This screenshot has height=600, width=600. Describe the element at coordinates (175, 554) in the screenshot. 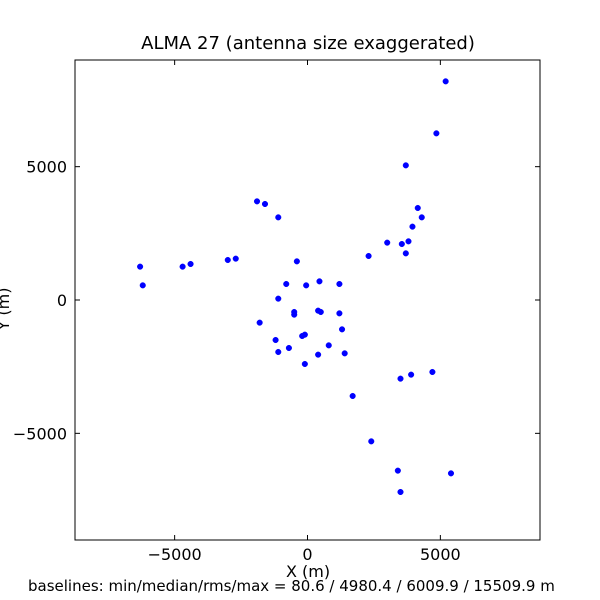

I see `x-tick-label: −5000` at that location.